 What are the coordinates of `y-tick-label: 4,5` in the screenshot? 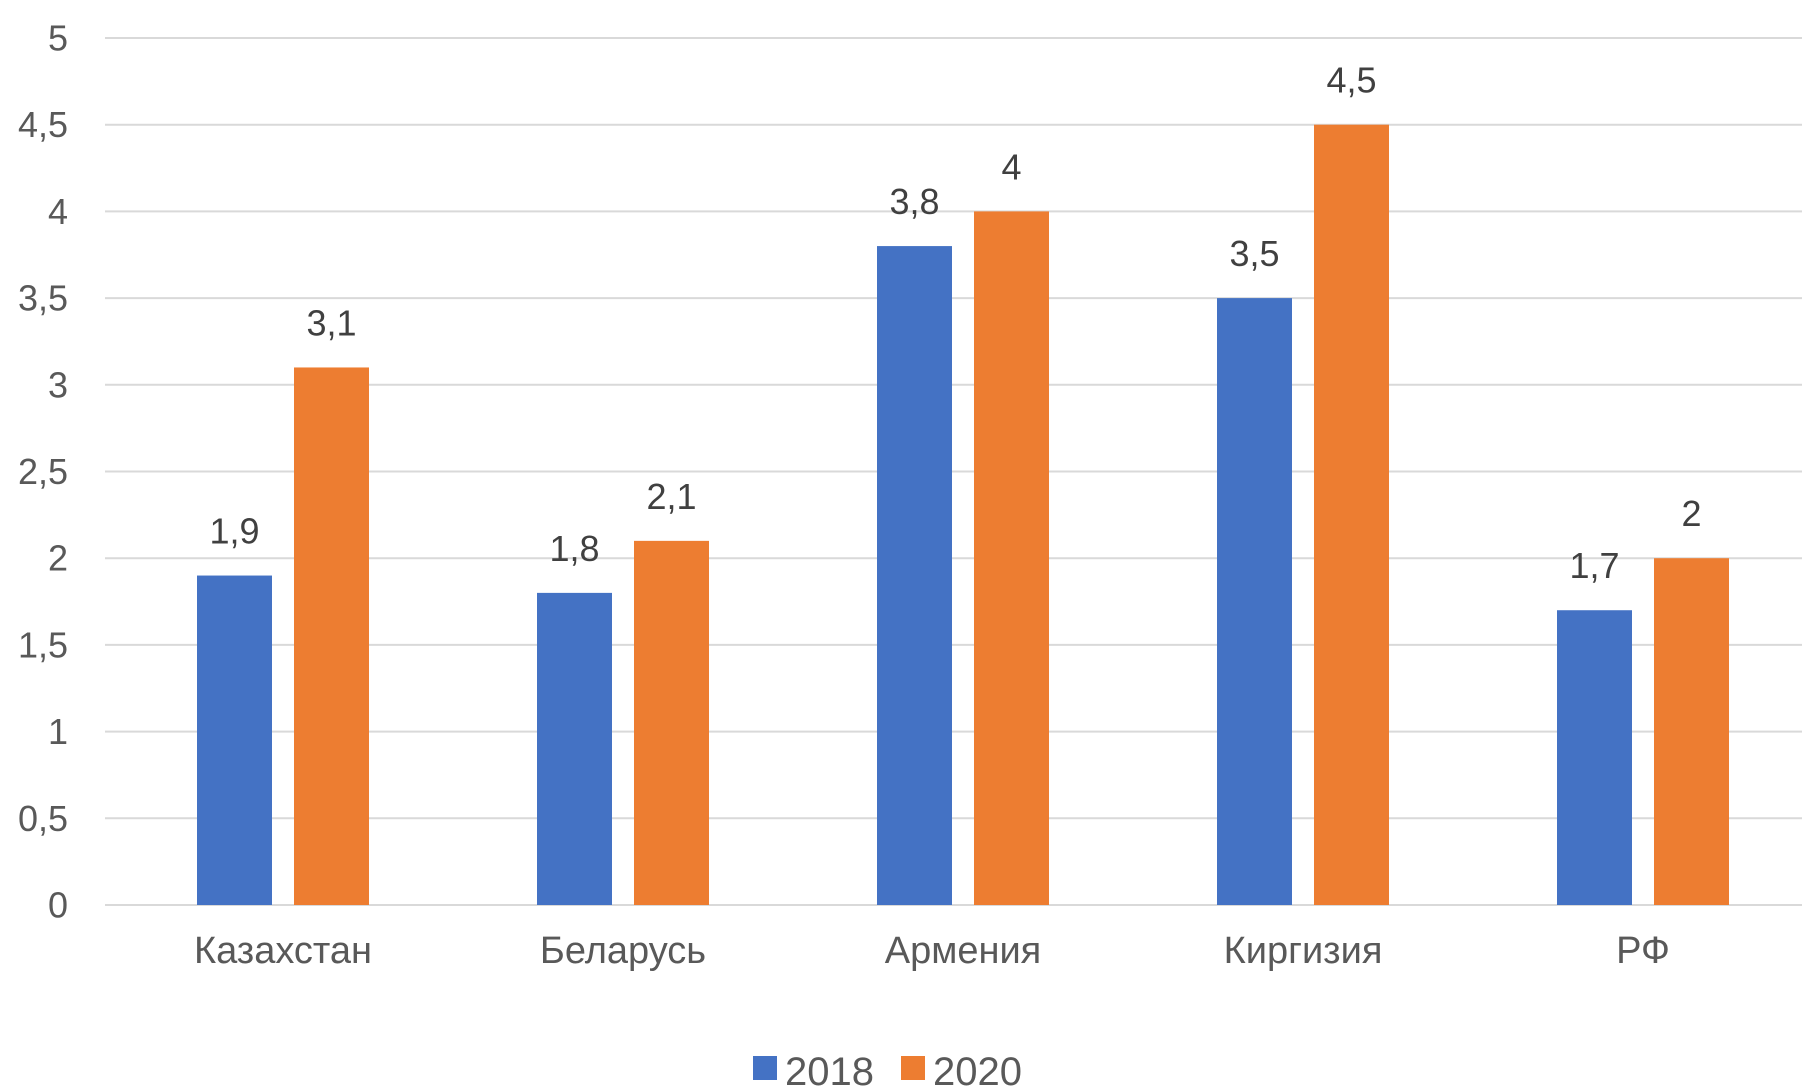 It's located at (43, 124).